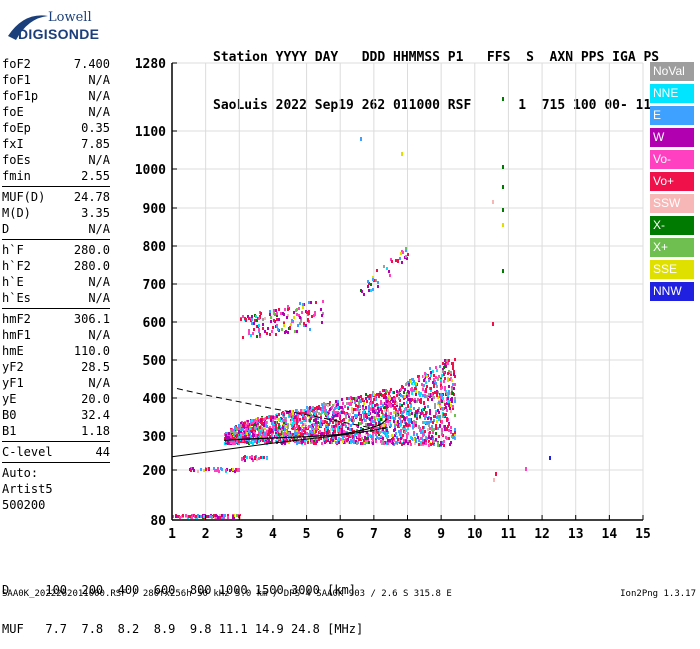 The image size is (700, 649). I want to click on y-tick-label: 800, so click(155, 247).